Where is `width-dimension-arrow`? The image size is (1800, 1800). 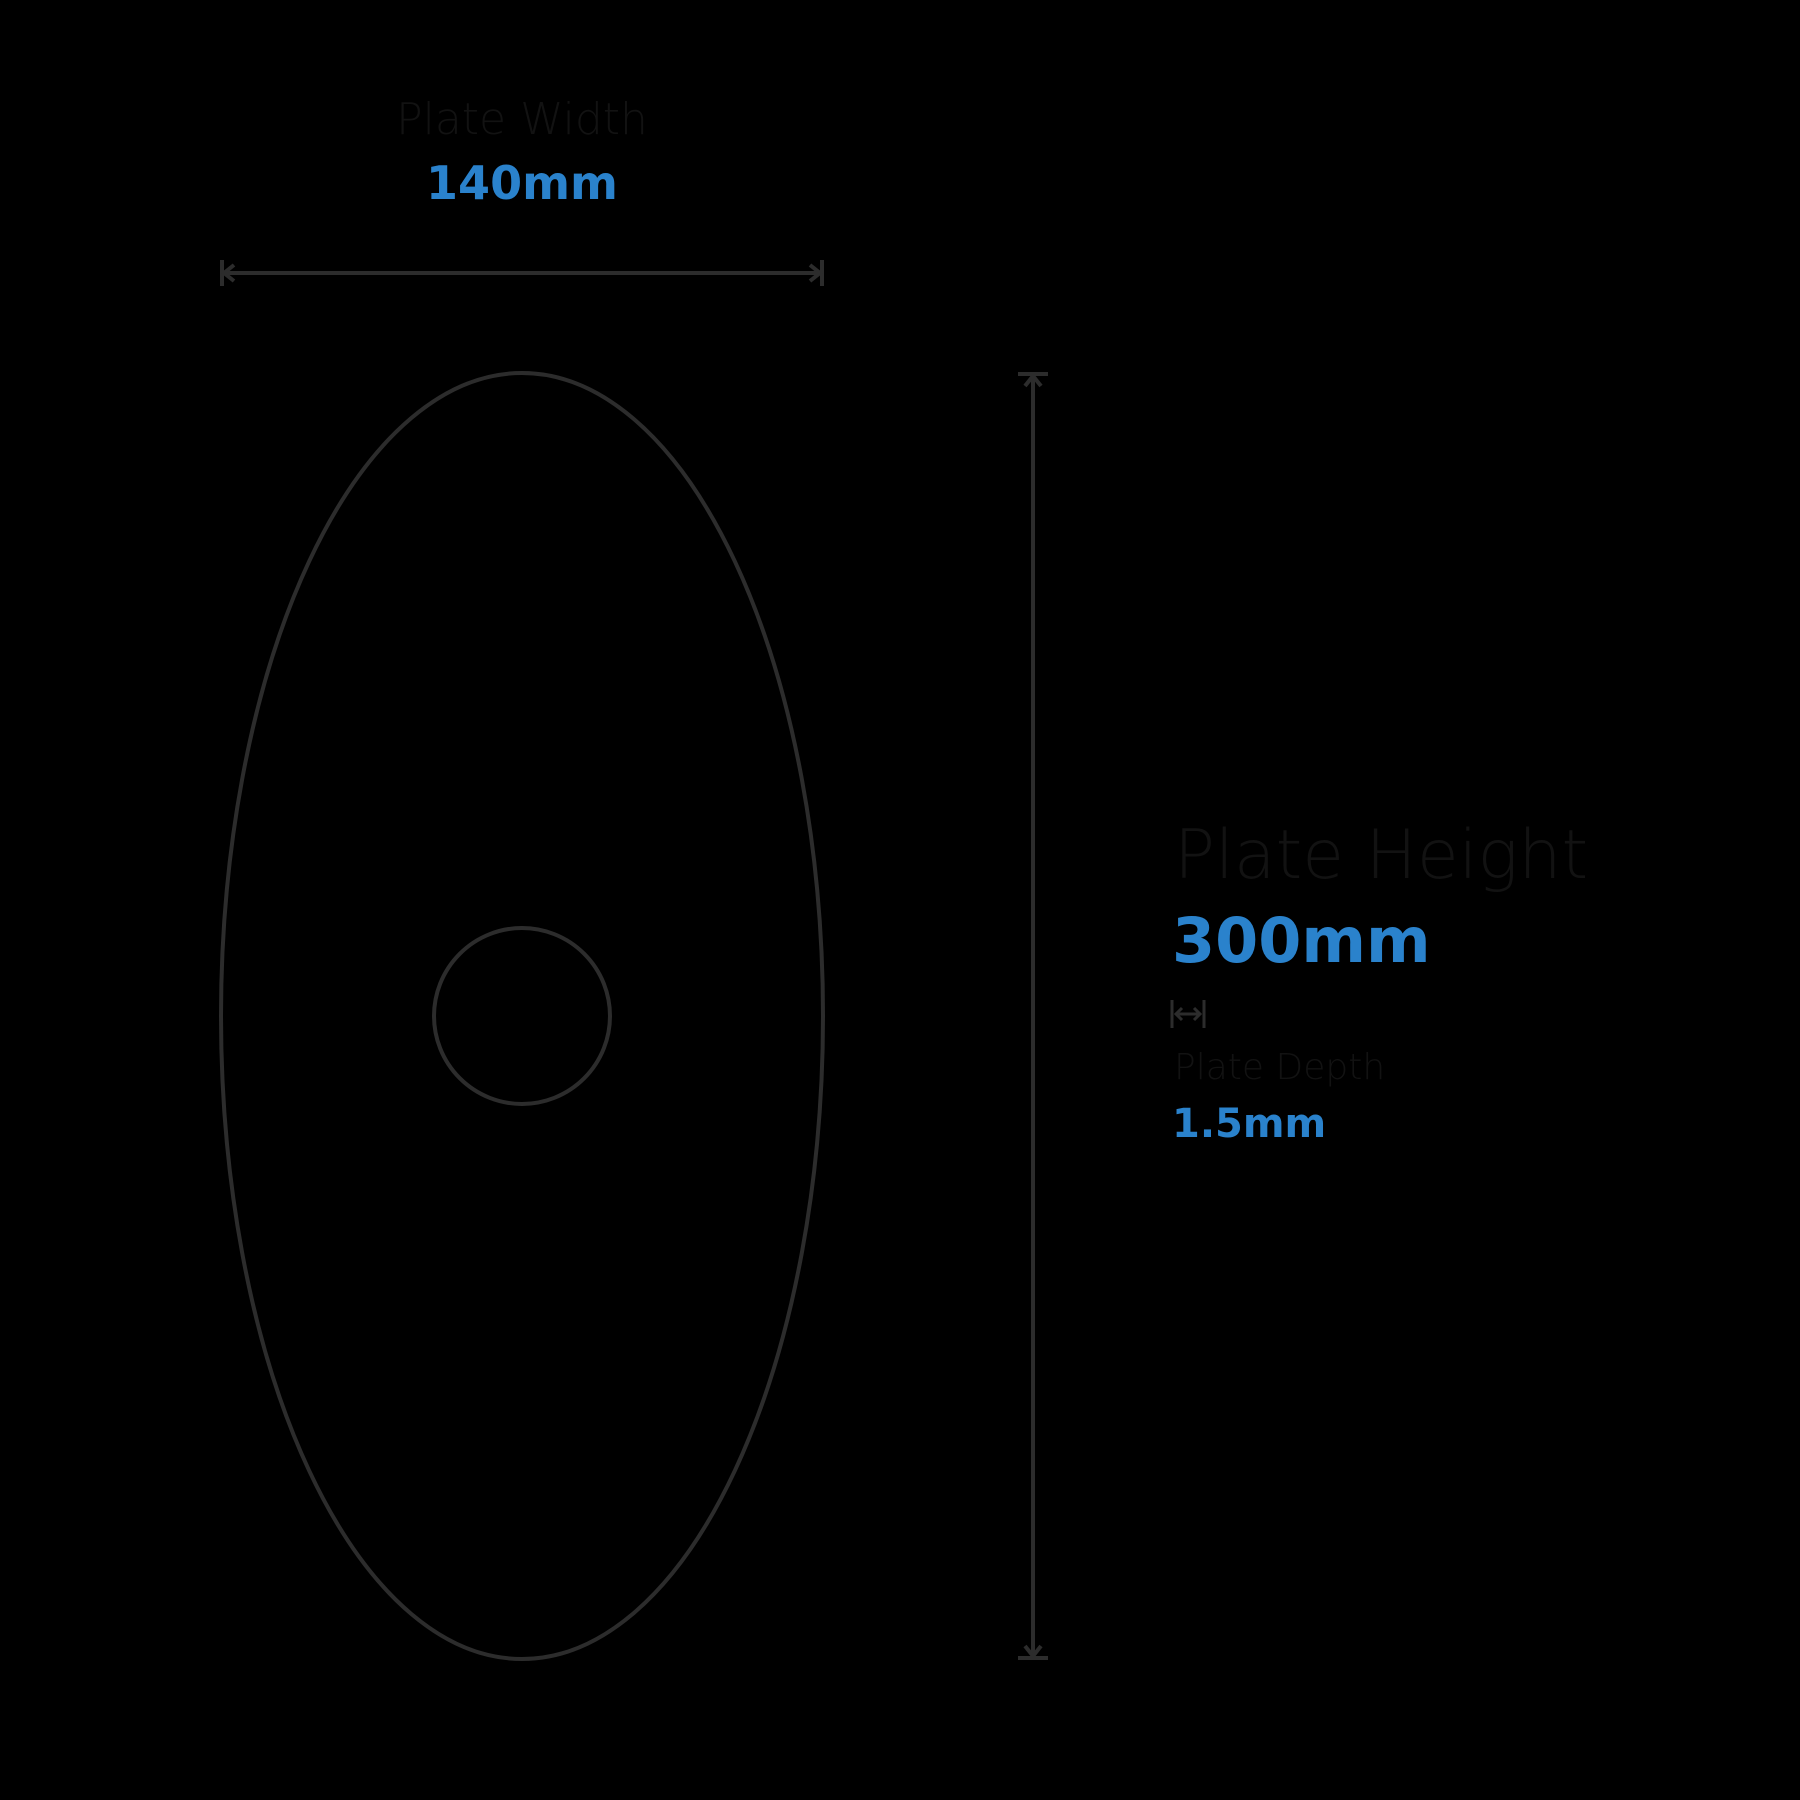
width-dimension-arrow is located at coordinates (522, 273).